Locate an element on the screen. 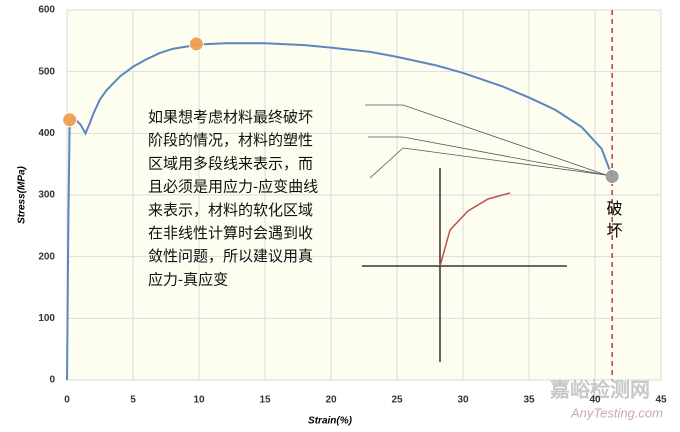 This screenshot has height=432, width=680. x-tick-label: 25 is located at coordinates (397, 400).